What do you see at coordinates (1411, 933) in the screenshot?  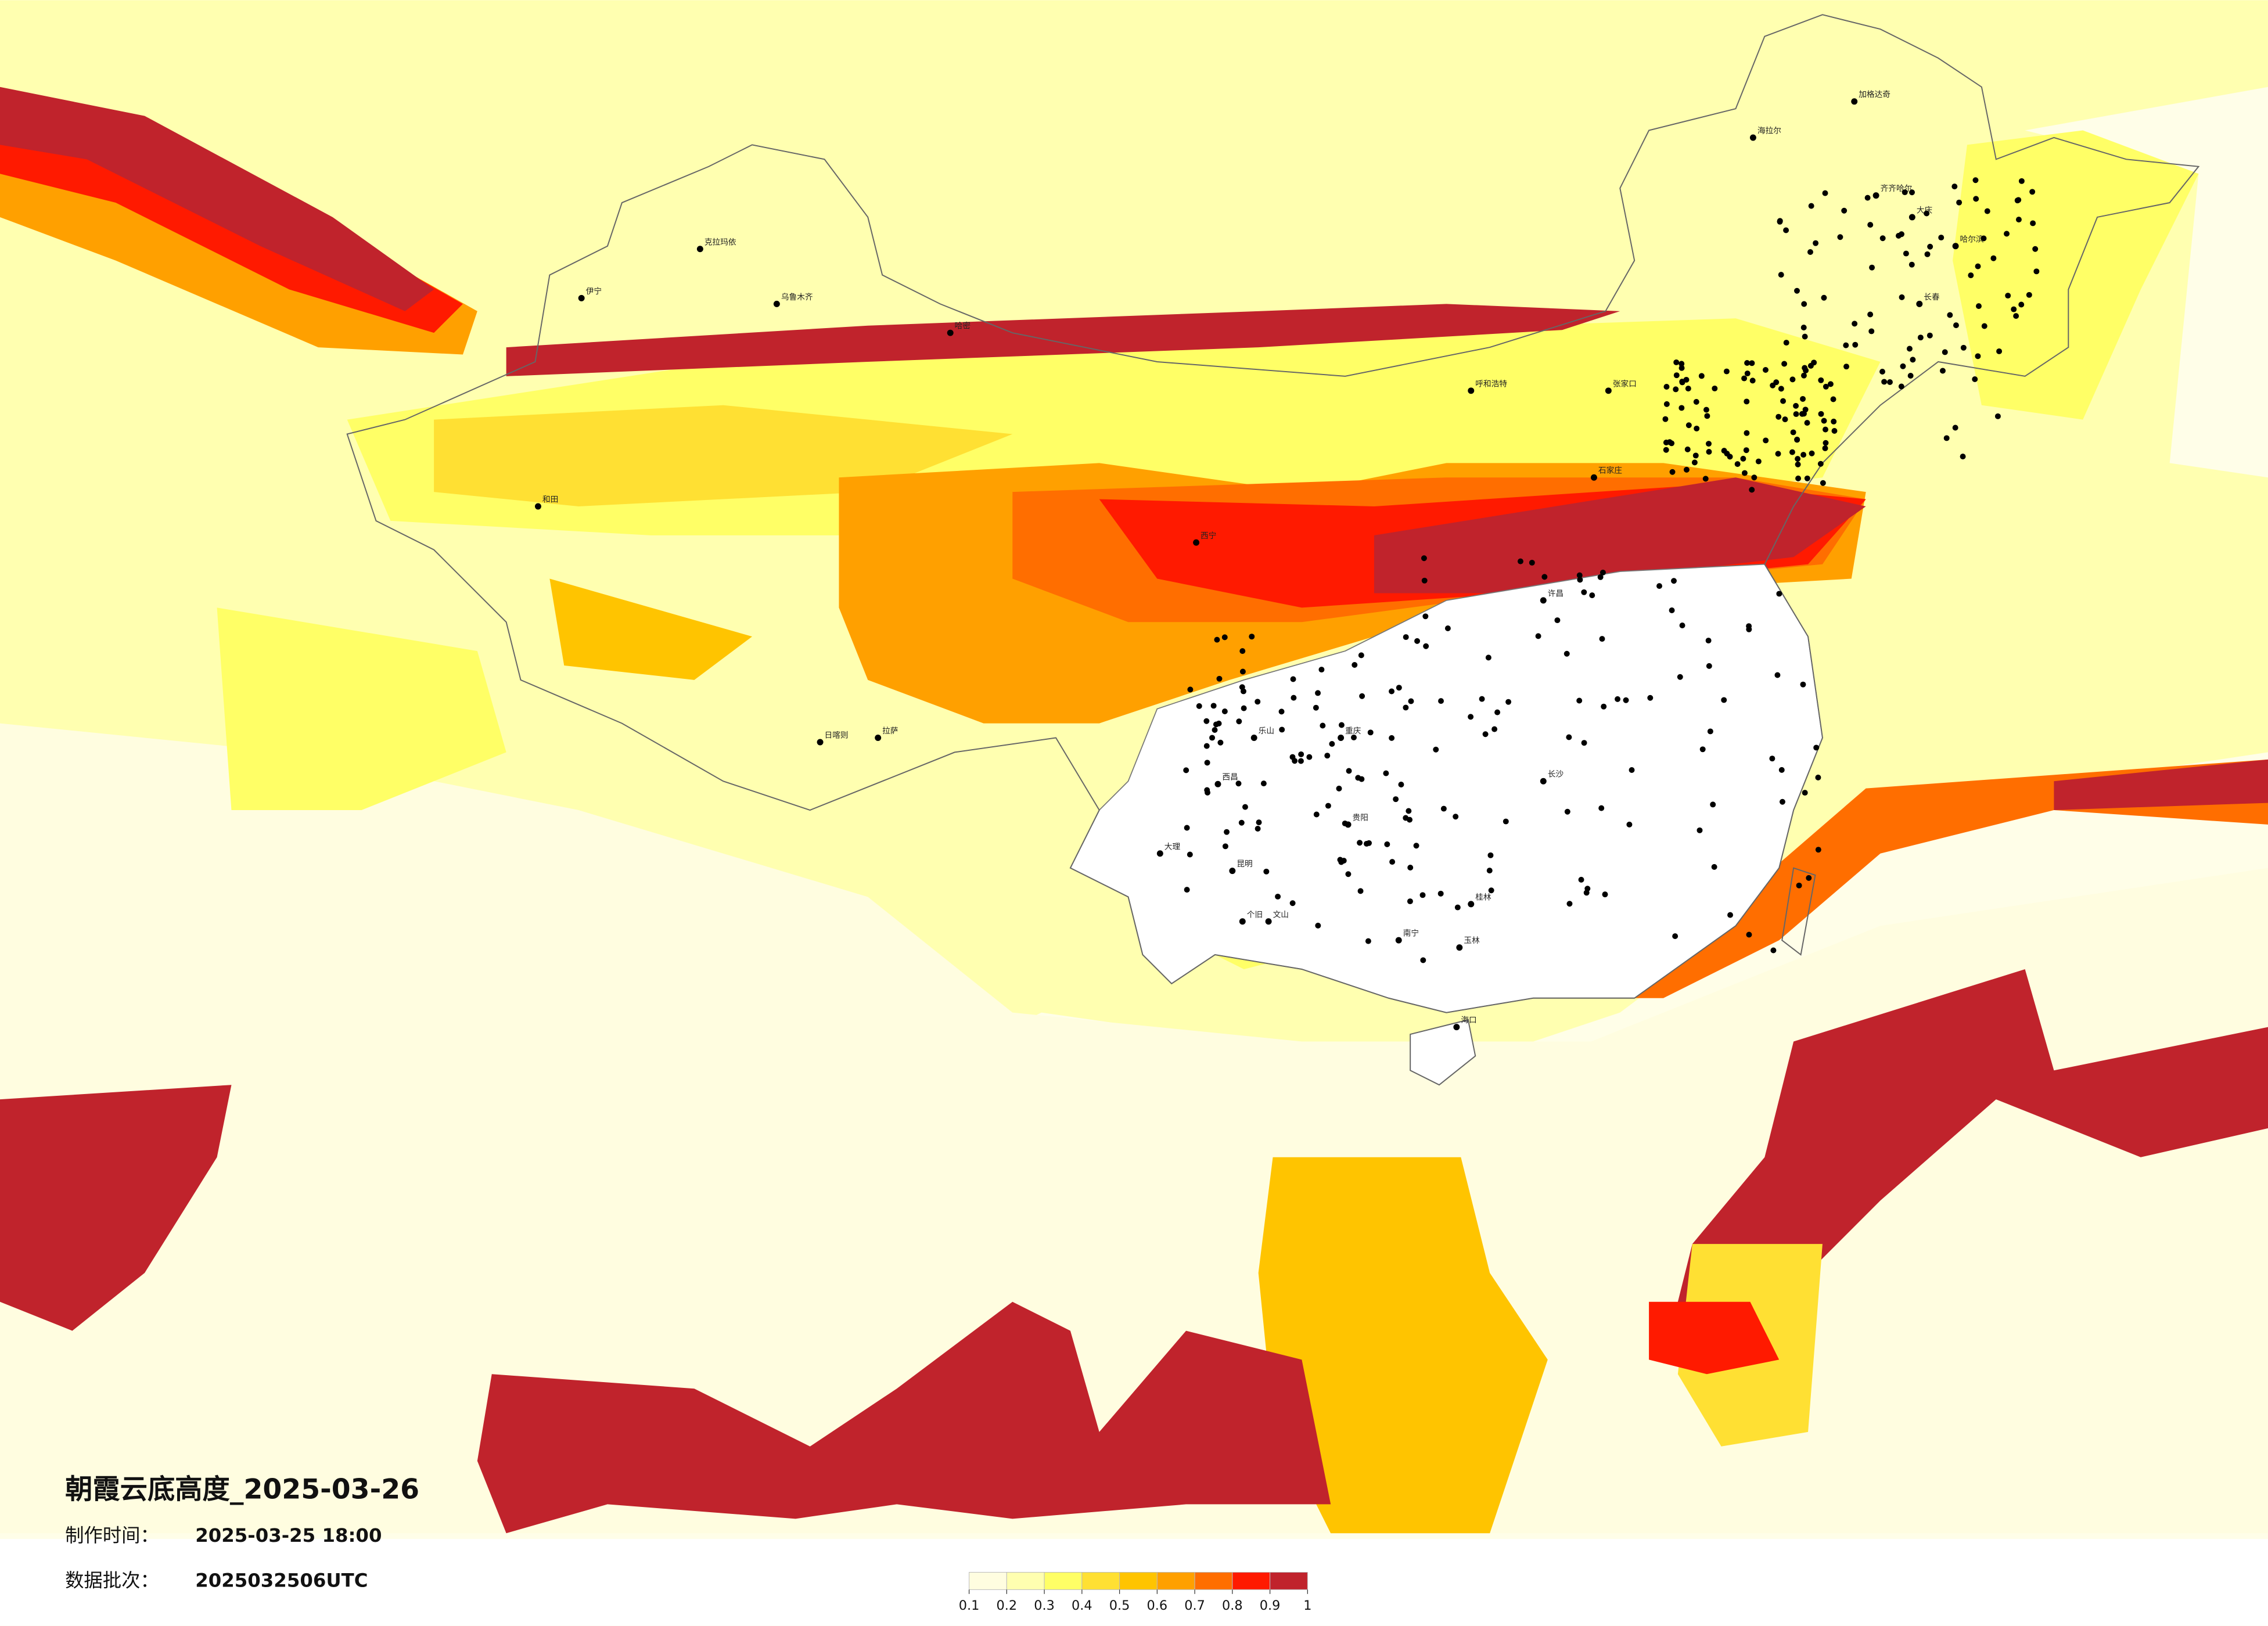 I see `city-label: 南宁` at bounding box center [1411, 933].